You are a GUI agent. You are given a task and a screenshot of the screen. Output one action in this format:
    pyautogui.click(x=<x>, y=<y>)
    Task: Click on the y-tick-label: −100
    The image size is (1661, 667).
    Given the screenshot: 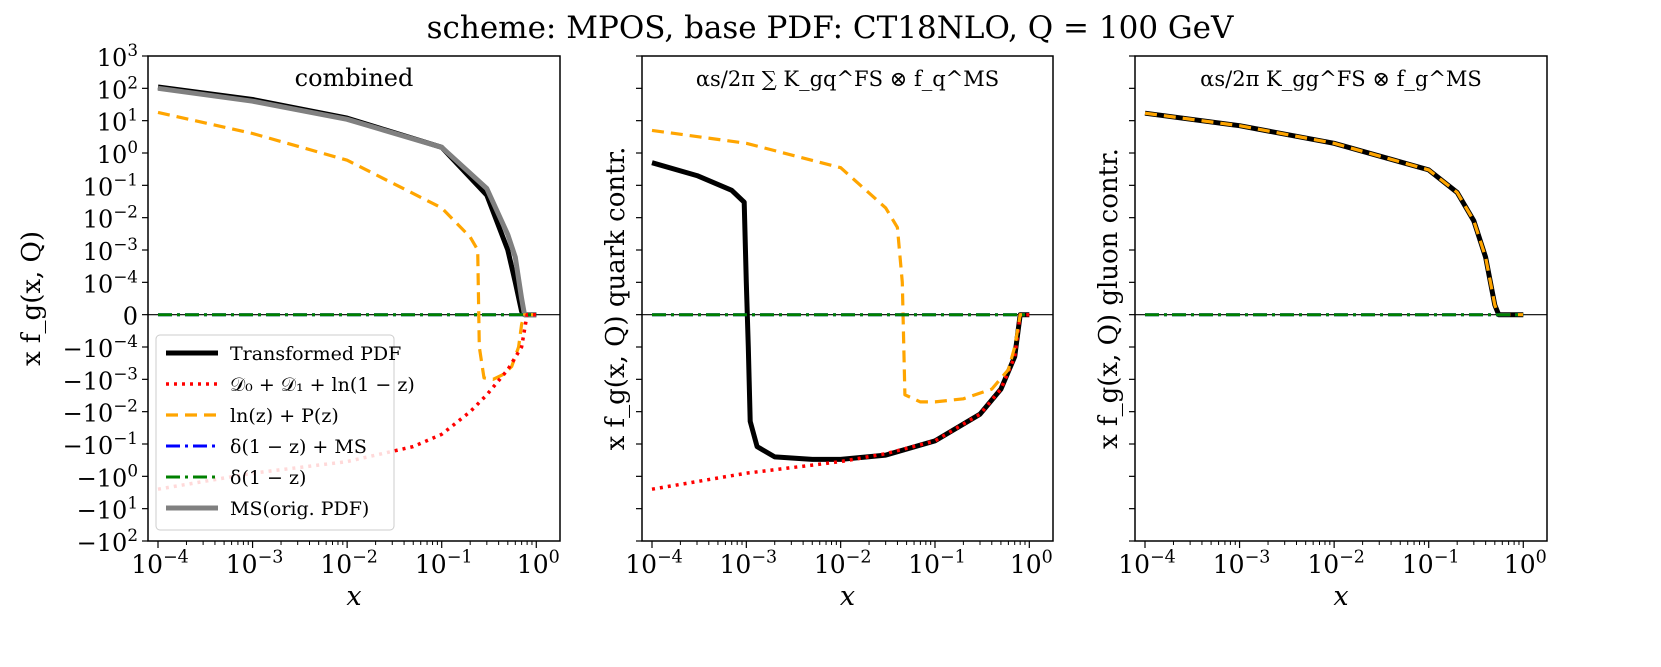 What is the action you would take?
    pyautogui.click(x=107, y=476)
    